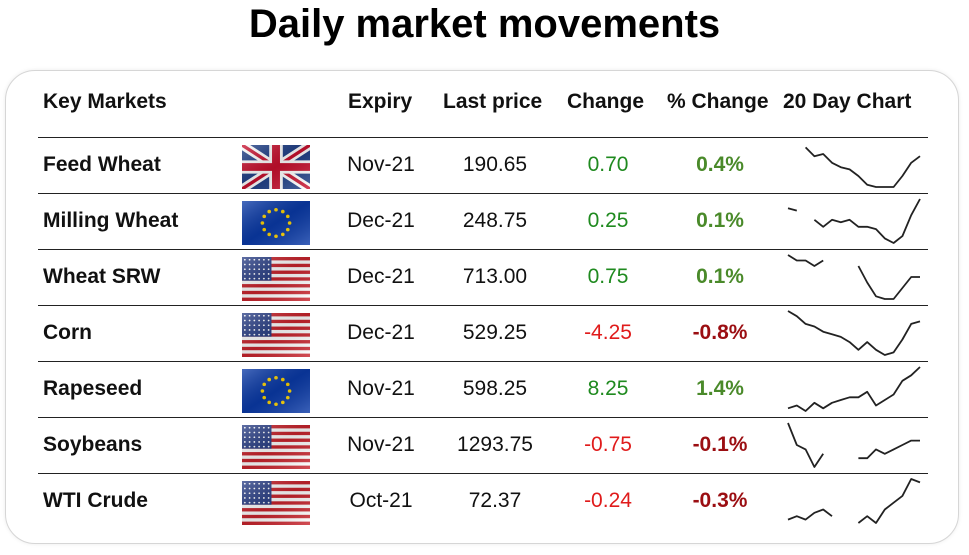 The height and width of the screenshot is (555, 969). I want to click on change-value: -0.75, so click(608, 444).